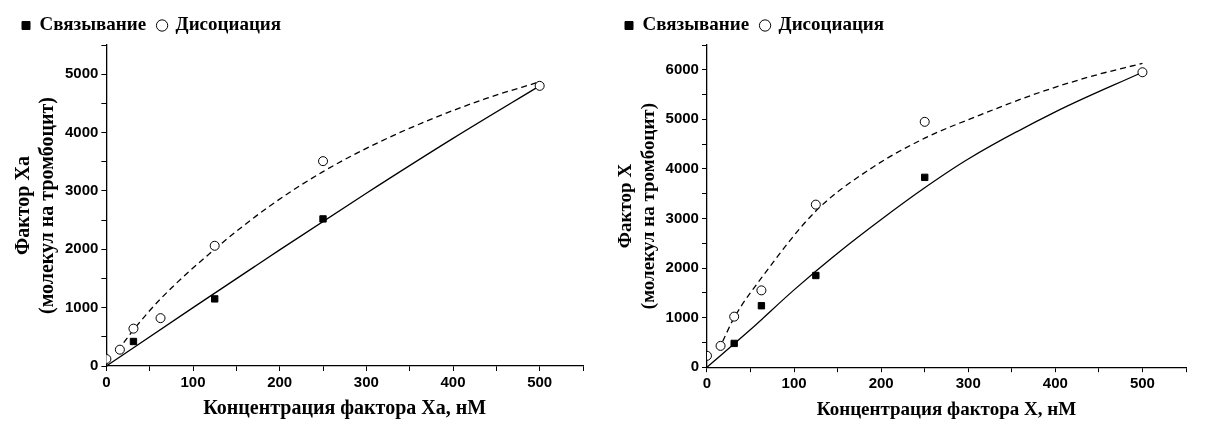 This screenshot has width=1207, height=423. Describe the element at coordinates (35, 205) in the screenshot. I see `y-axis-title: Фактор Xa (молекул на тромбоцит)` at that location.